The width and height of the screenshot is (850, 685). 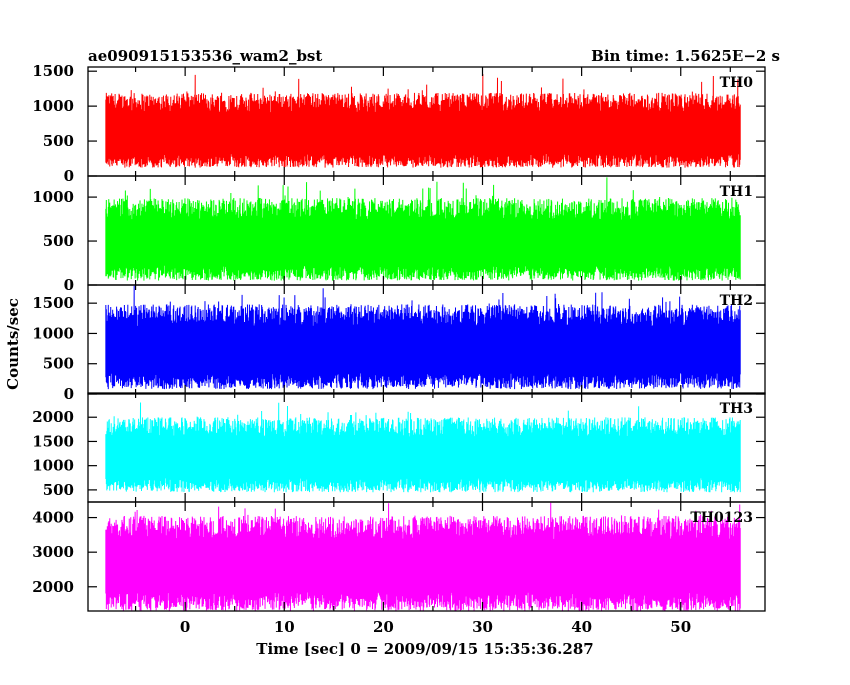 I want to click on series-th1-line, so click(x=423, y=229).